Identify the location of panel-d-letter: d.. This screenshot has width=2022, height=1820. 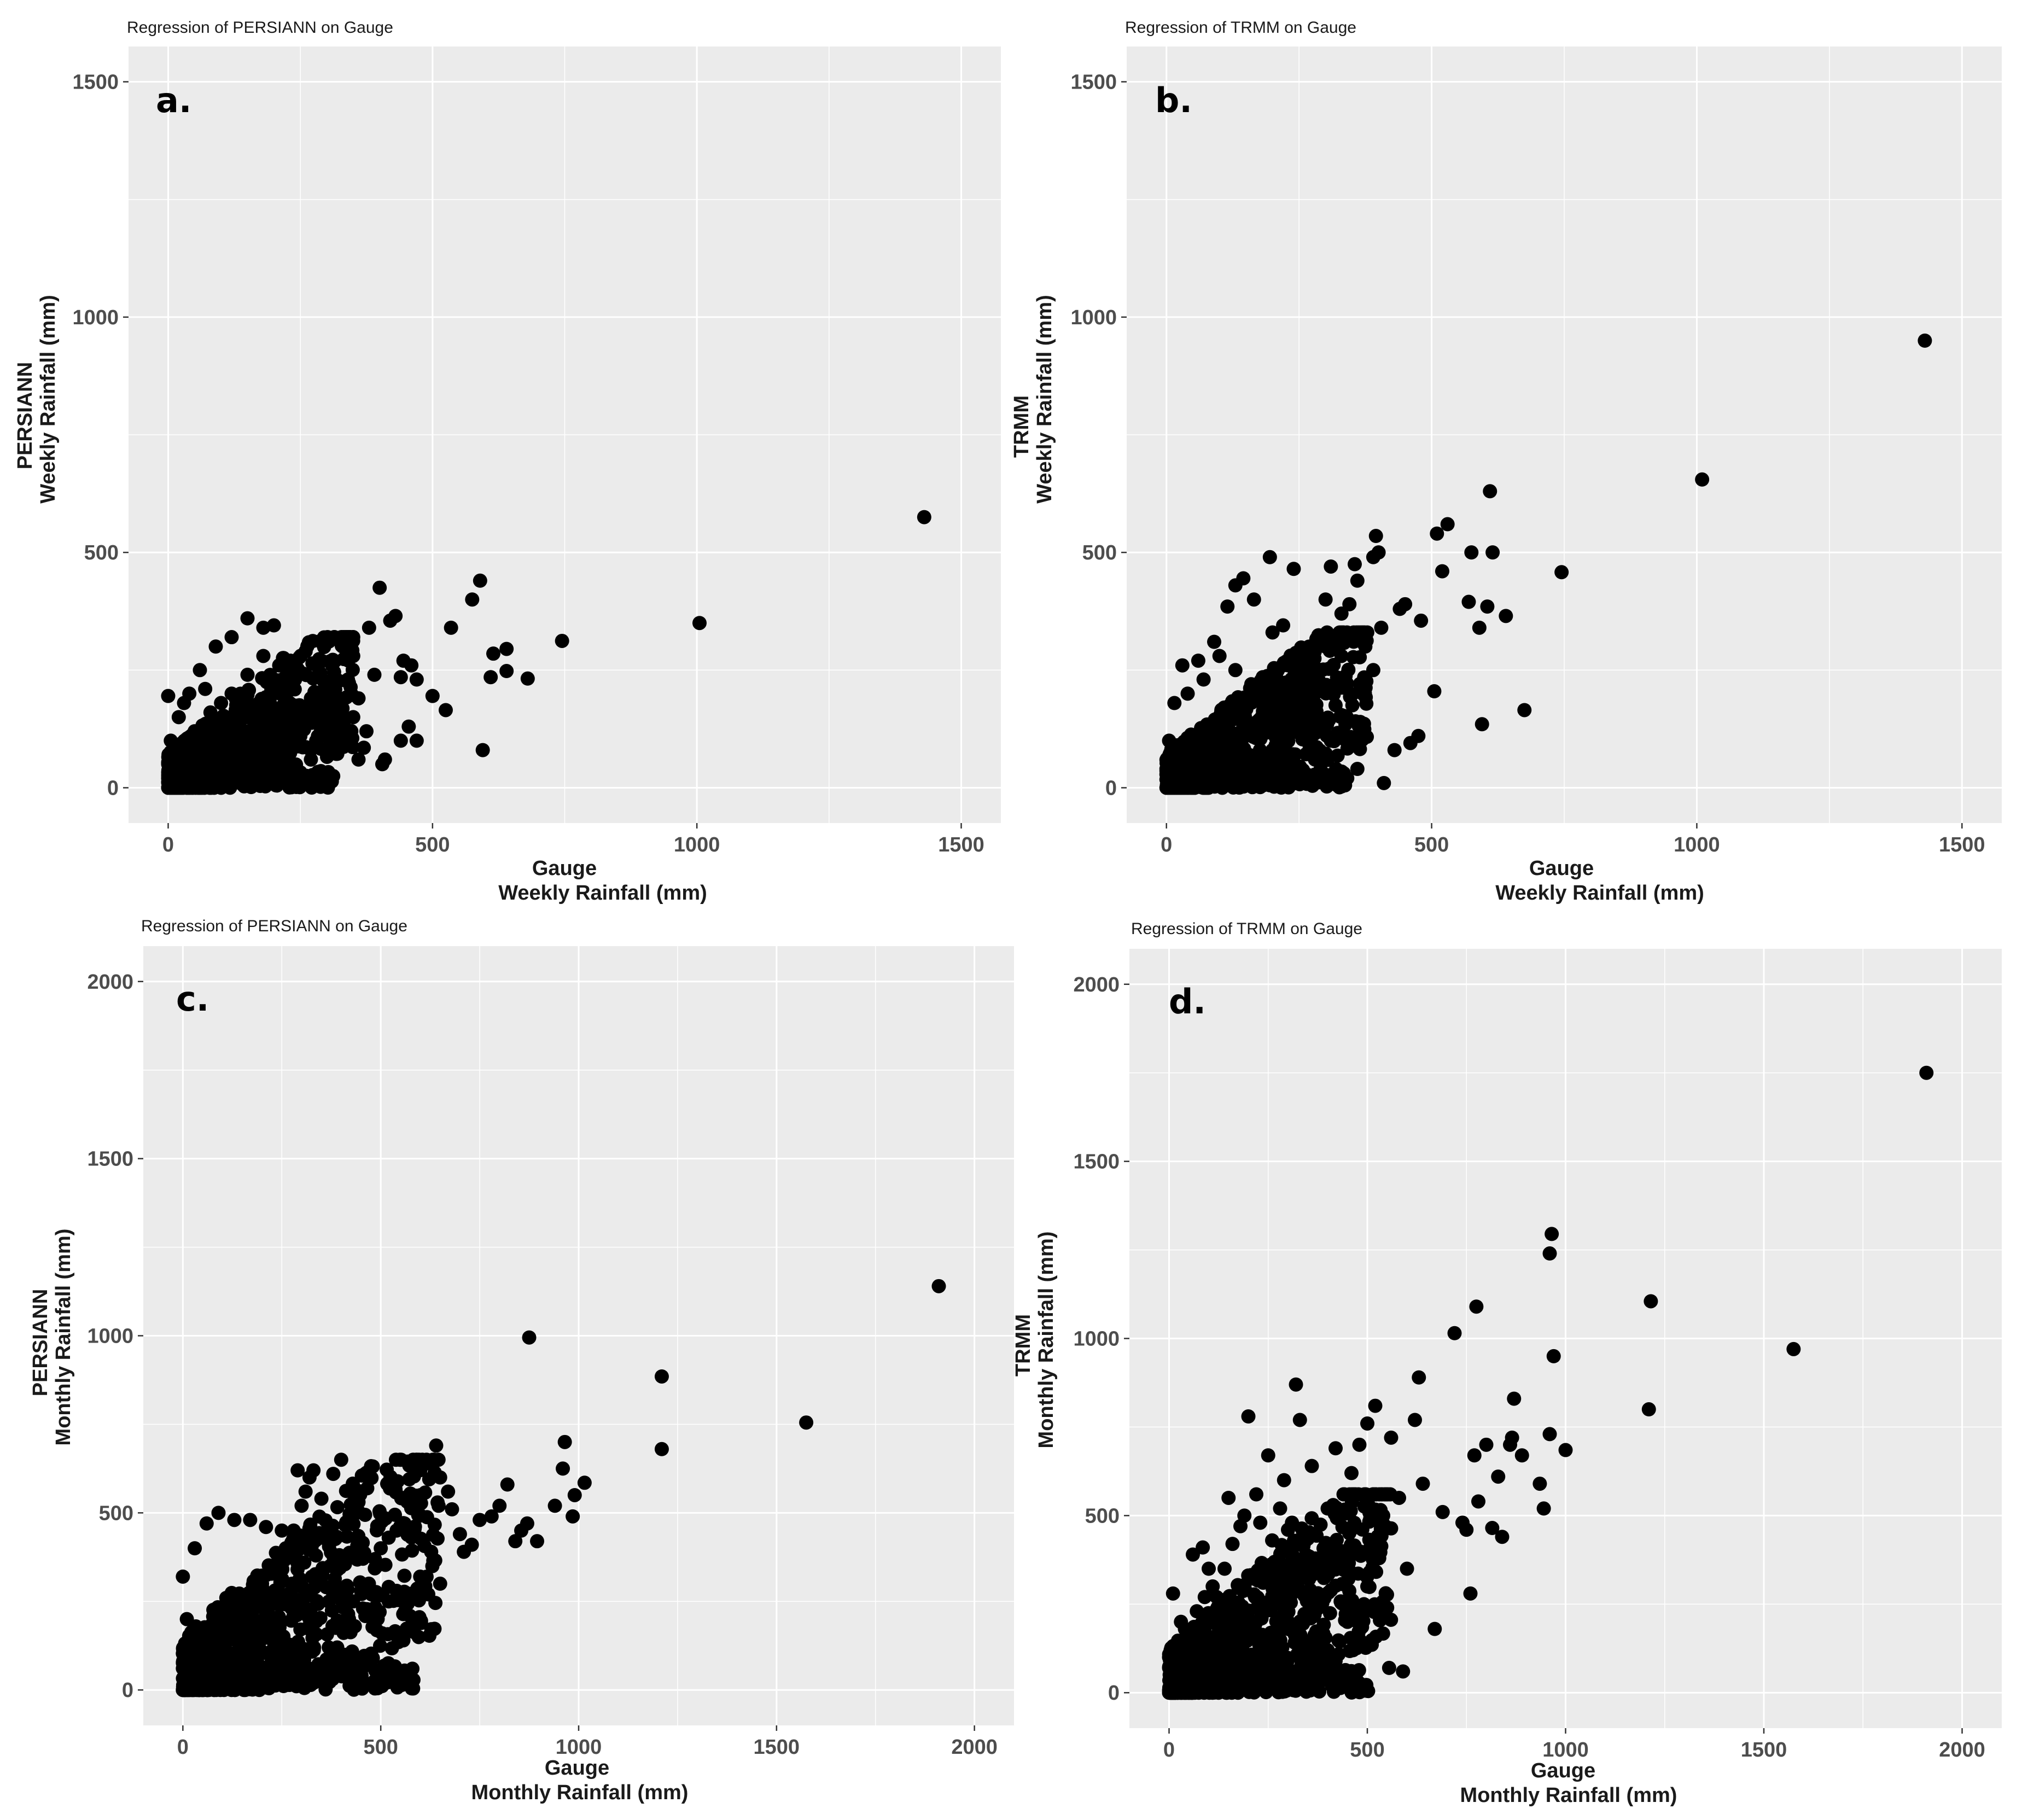
(1187, 1002).